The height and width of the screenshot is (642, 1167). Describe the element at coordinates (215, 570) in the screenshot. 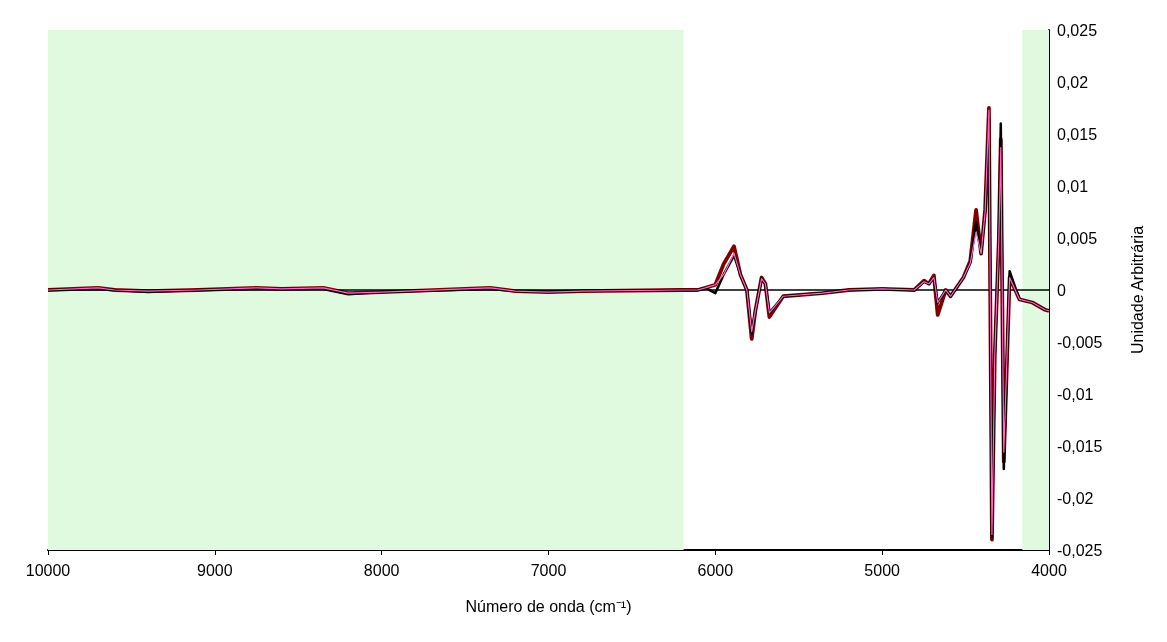

I see `x-tick-label: 9000` at that location.